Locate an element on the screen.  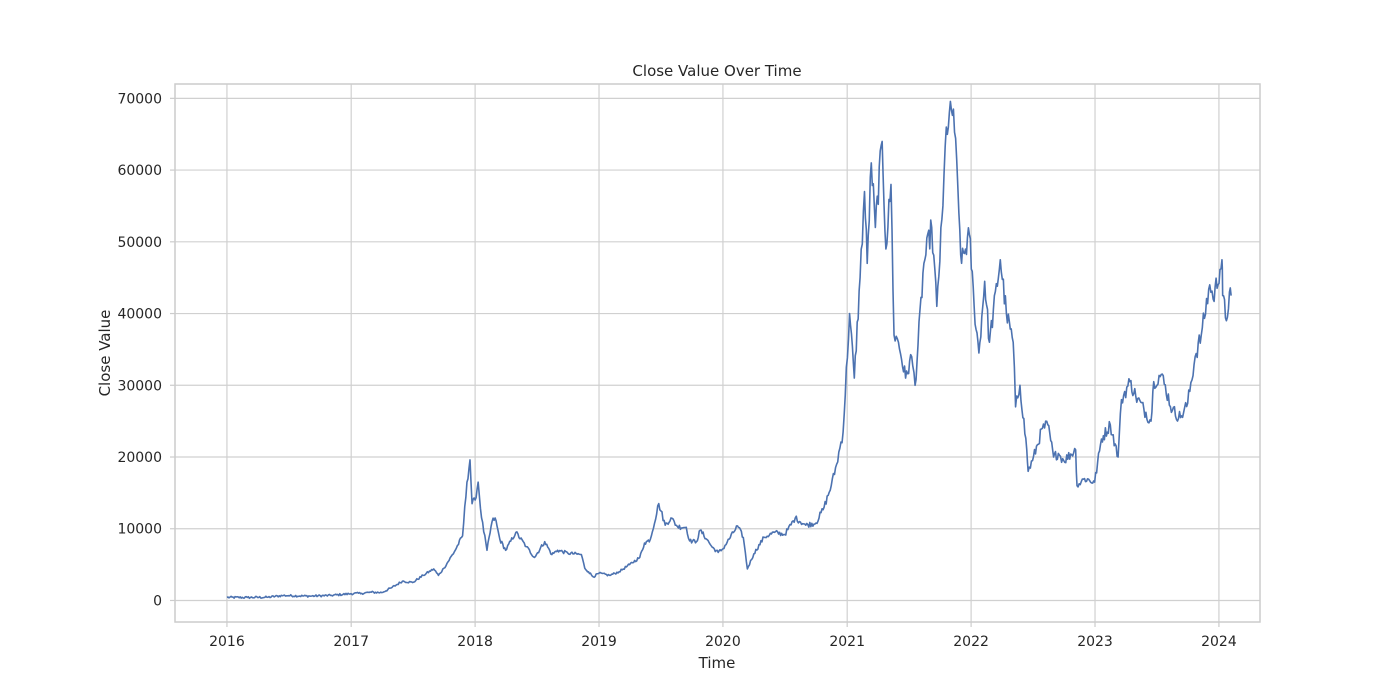
x-axis-ticks: 2016 2017 2018 2019 2020 2021 2022 2023 2024 is located at coordinates (723, 636).